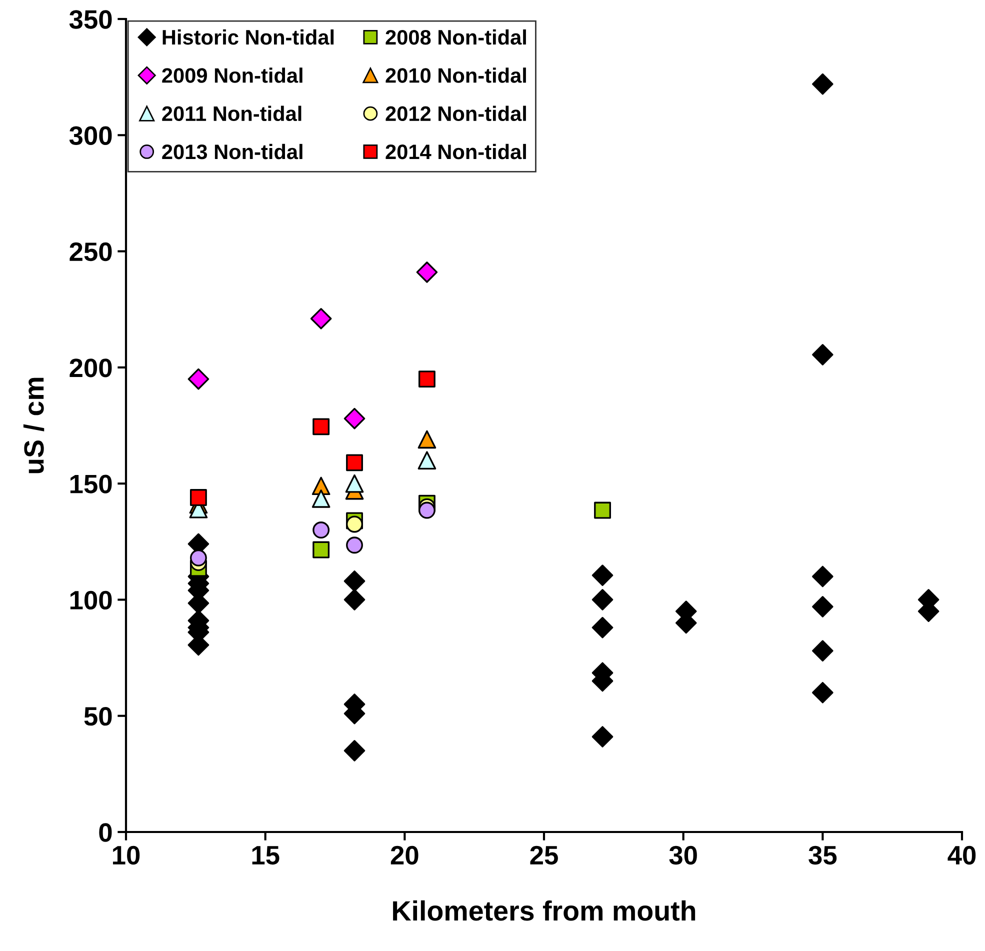  Describe the element at coordinates (404, 855) in the screenshot. I see `x-tick-label: 20` at that location.